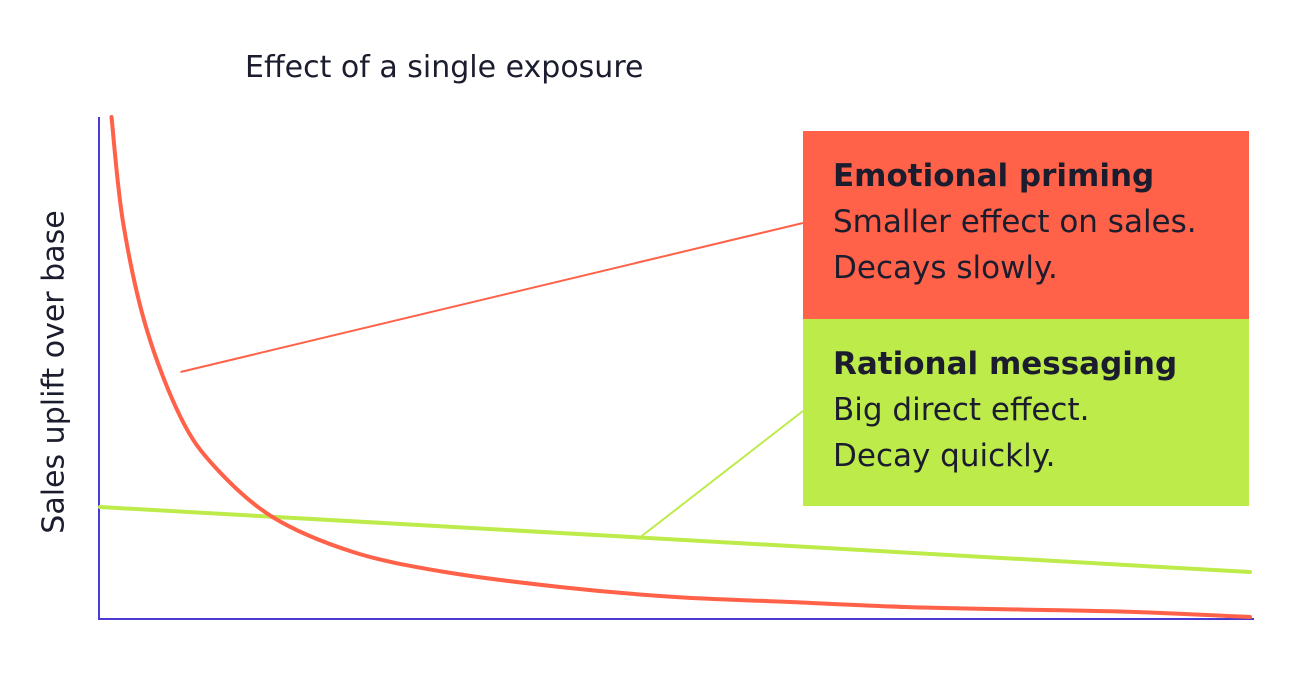 The width and height of the screenshot is (1314, 678). Describe the element at coordinates (444, 67) in the screenshot. I see `chart-title: Effect of a single exposure` at that location.